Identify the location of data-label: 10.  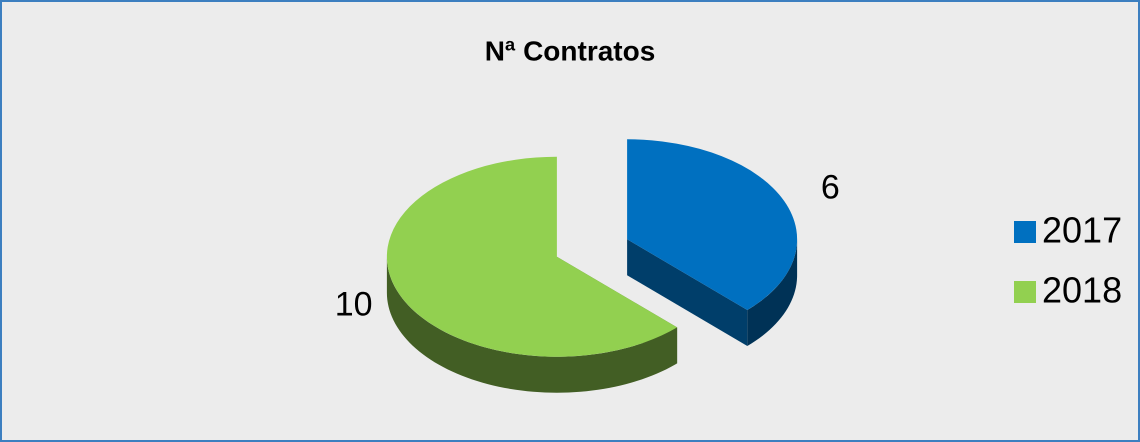
(354, 304).